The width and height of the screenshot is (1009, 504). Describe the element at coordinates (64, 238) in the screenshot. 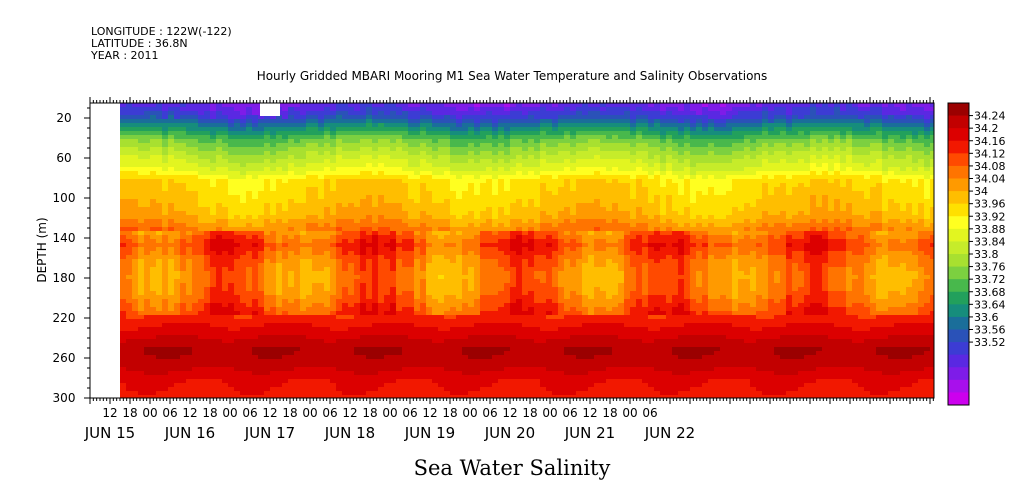

I see `y-tick-label: 140` at that location.